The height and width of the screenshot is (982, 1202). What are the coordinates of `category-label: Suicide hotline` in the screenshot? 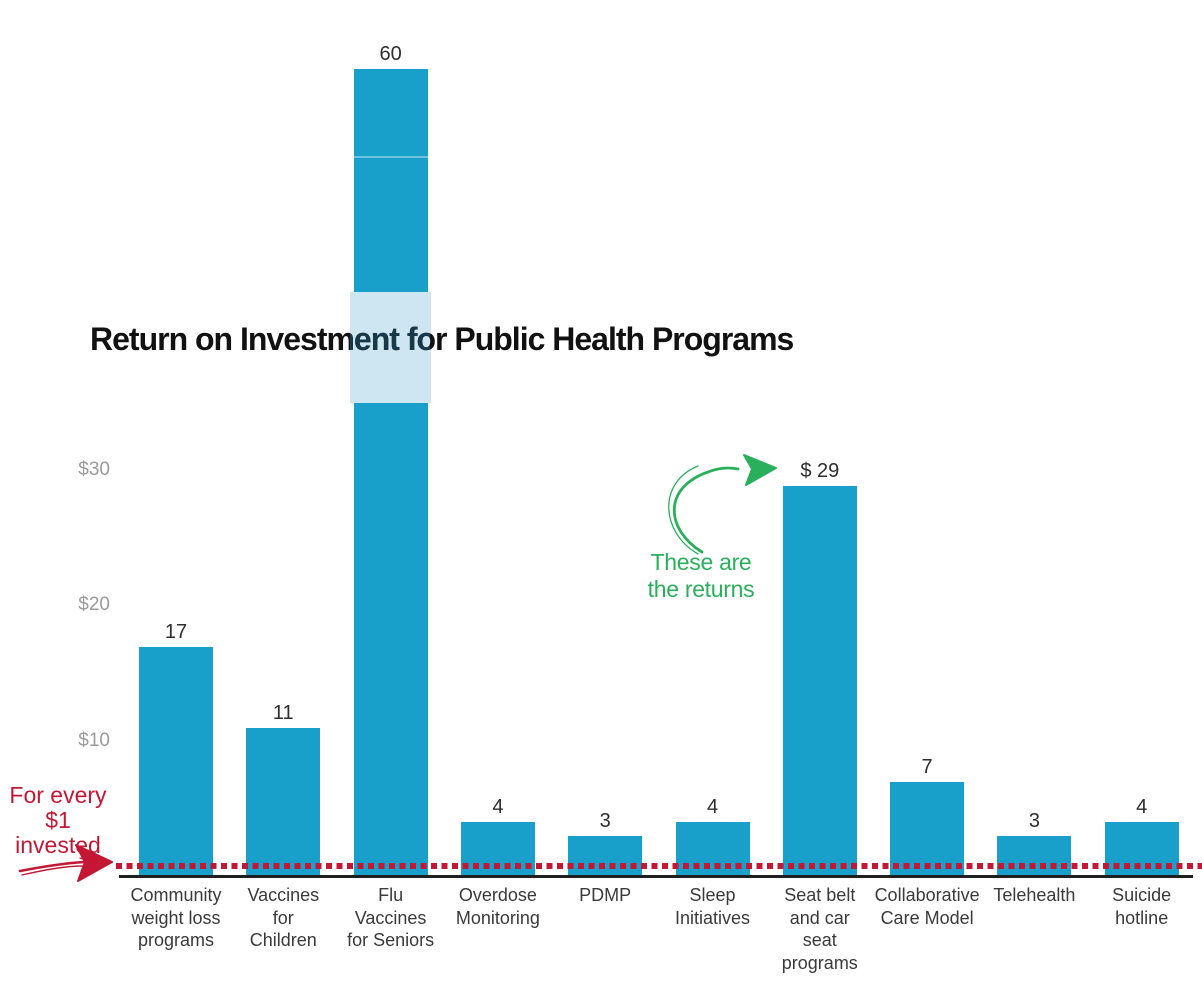 It's located at (1142, 906).